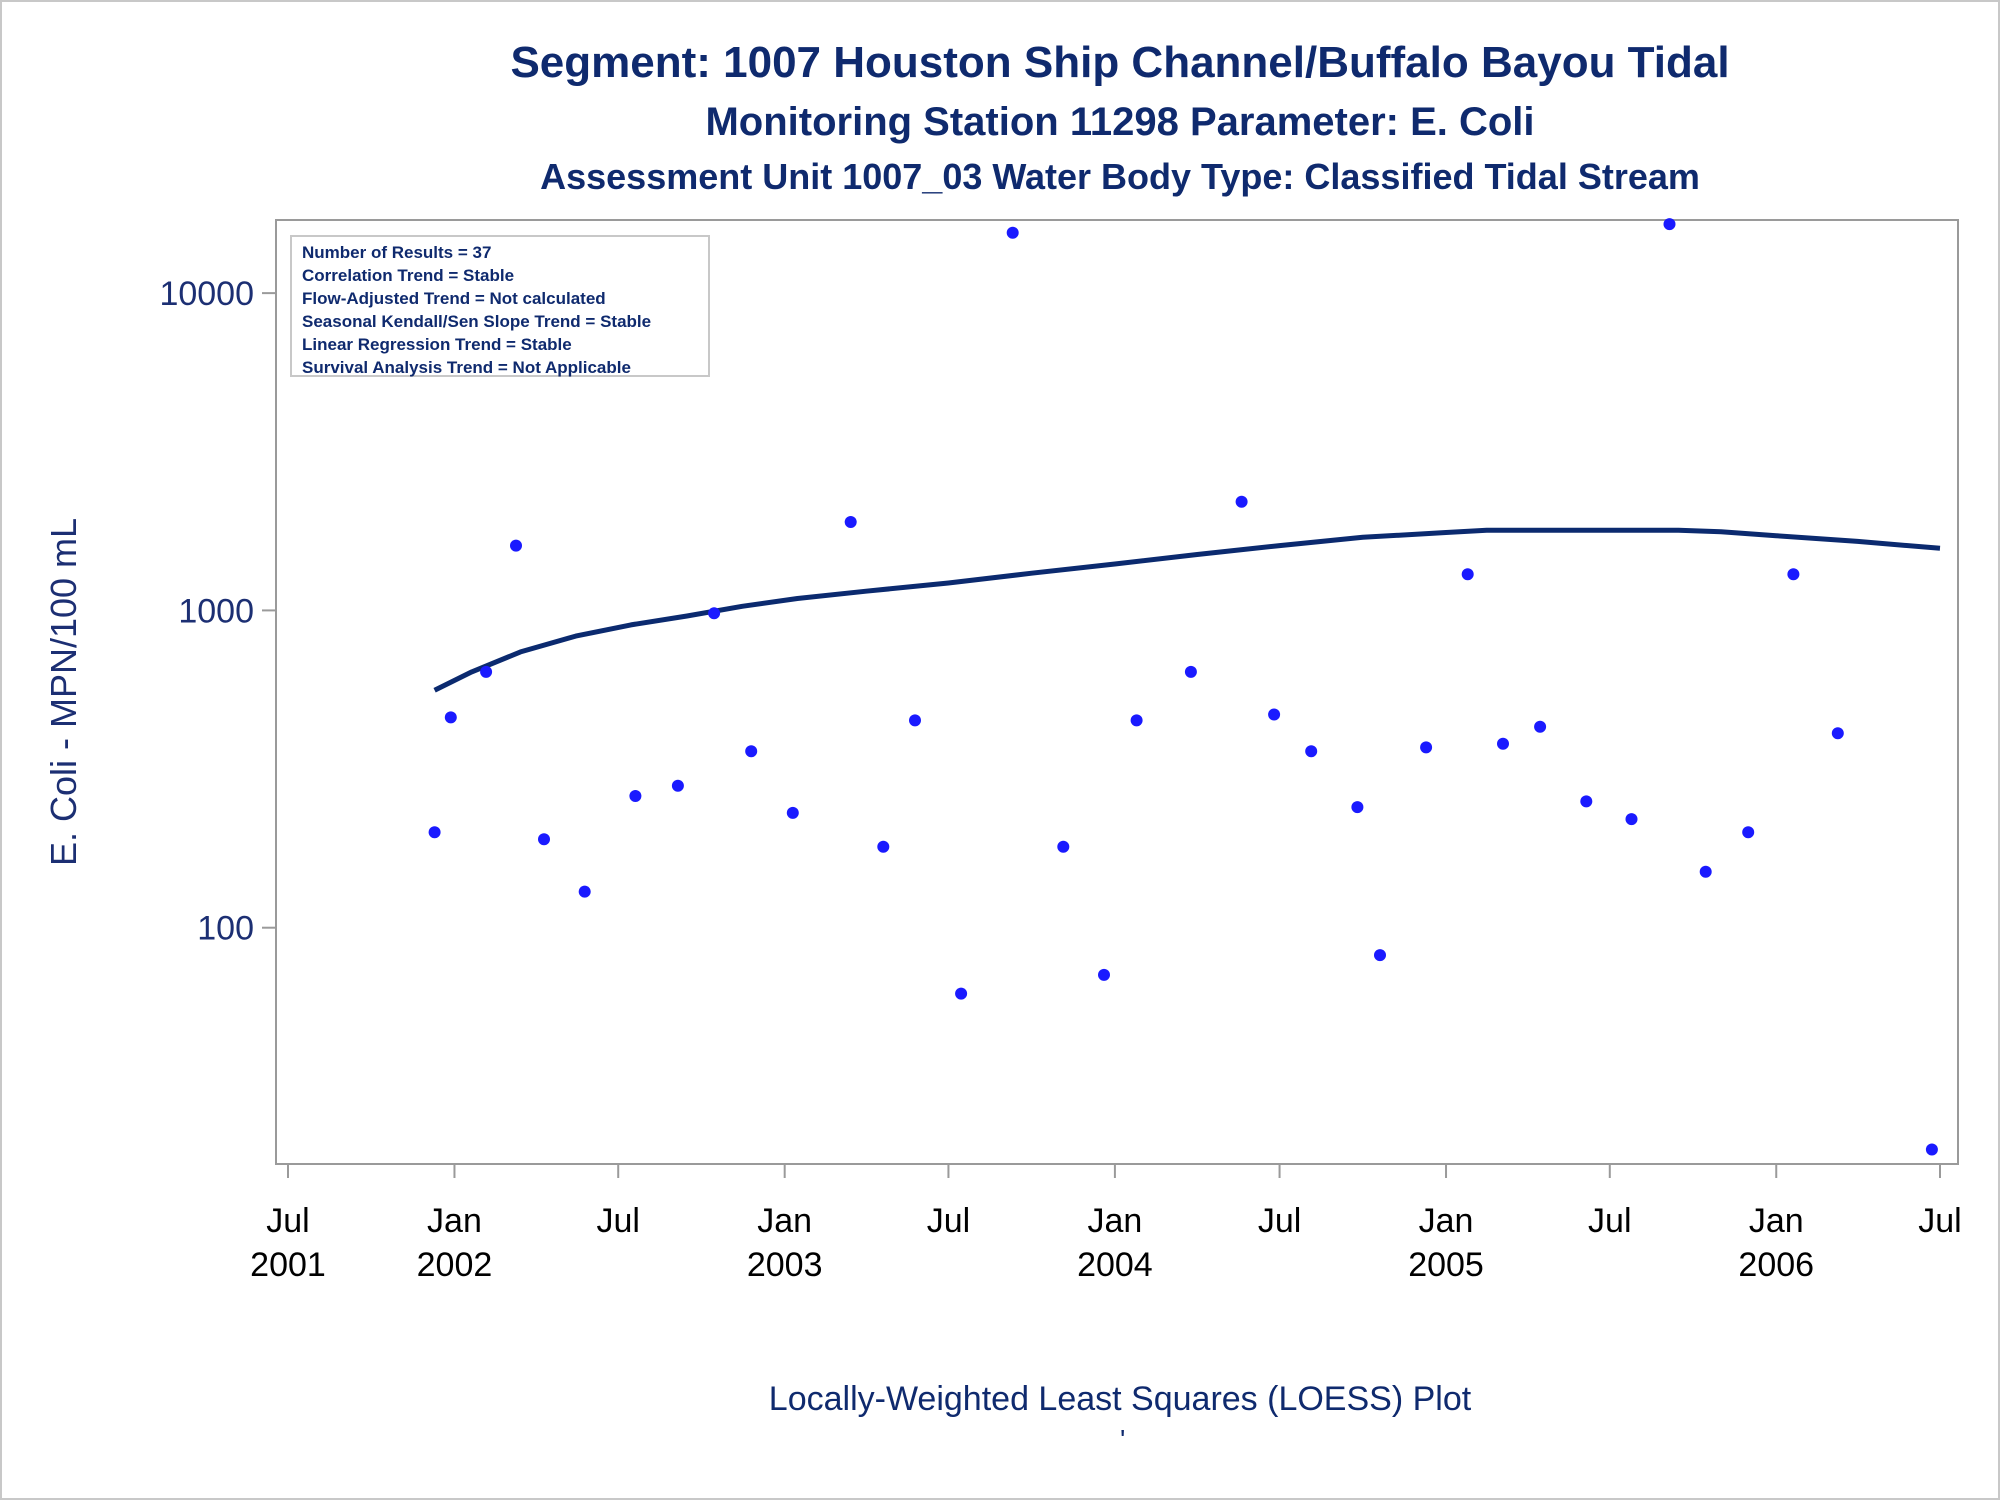 The image size is (2000, 1500). I want to click on x-tick-year-label: 2006, so click(1776, 1265).